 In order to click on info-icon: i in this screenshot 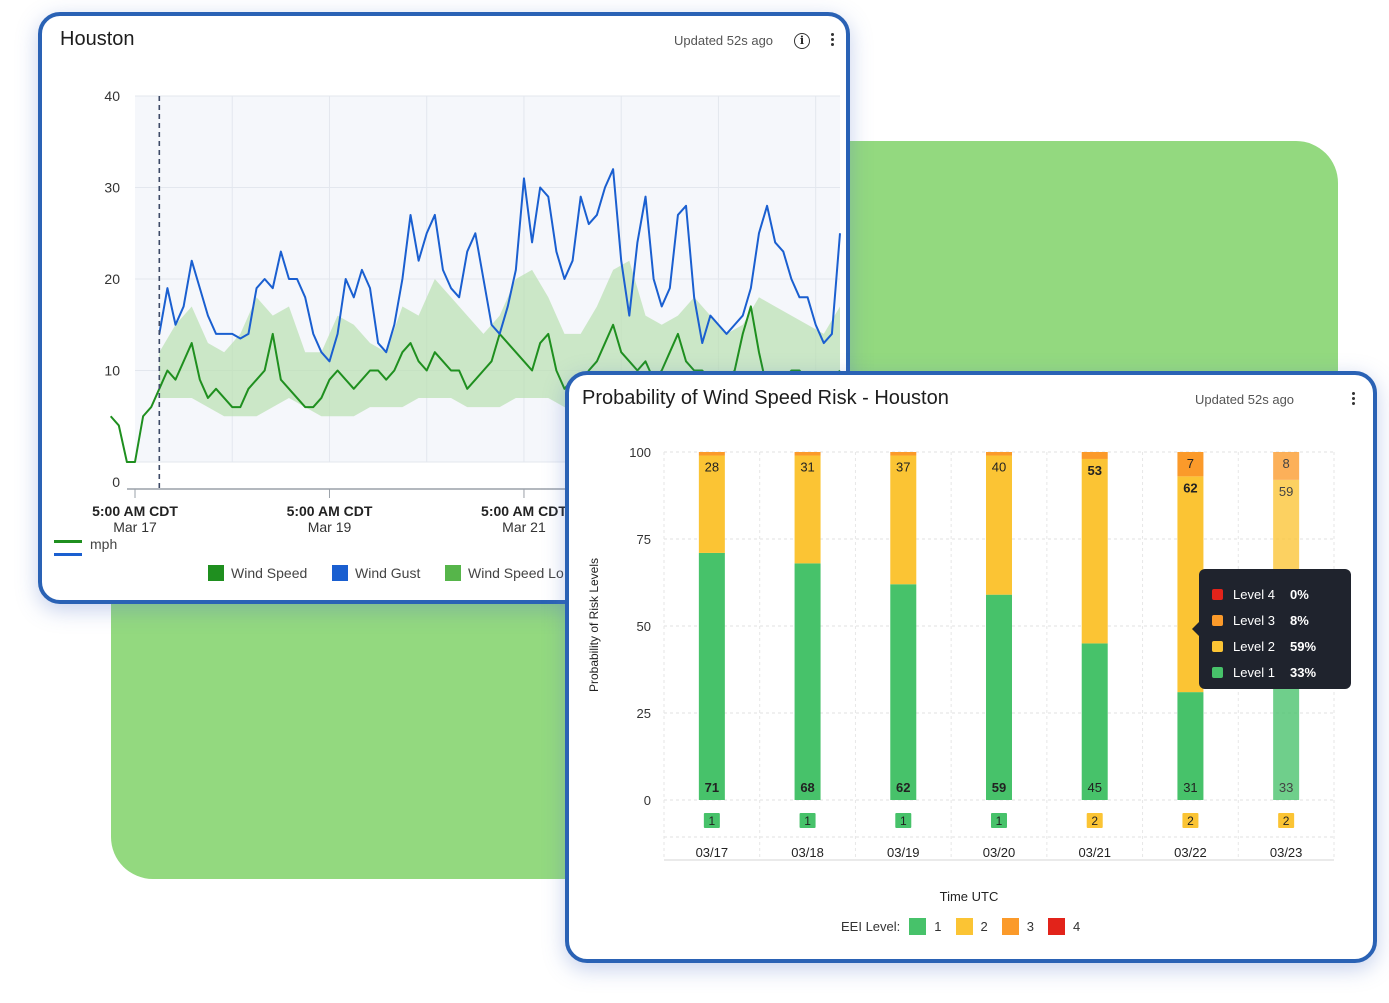, I will do `click(802, 41)`.